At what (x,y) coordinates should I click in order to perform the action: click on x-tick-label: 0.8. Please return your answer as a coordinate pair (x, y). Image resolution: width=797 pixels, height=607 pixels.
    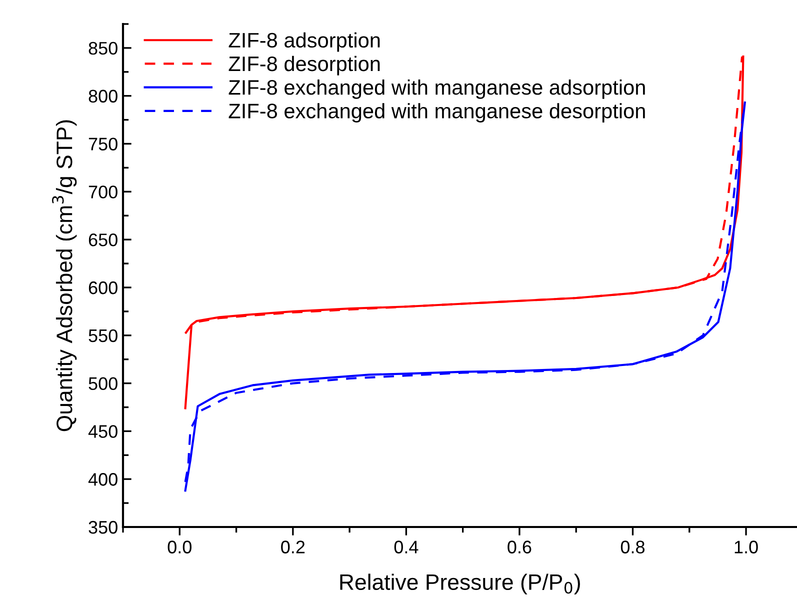
    Looking at the image, I should click on (632, 547).